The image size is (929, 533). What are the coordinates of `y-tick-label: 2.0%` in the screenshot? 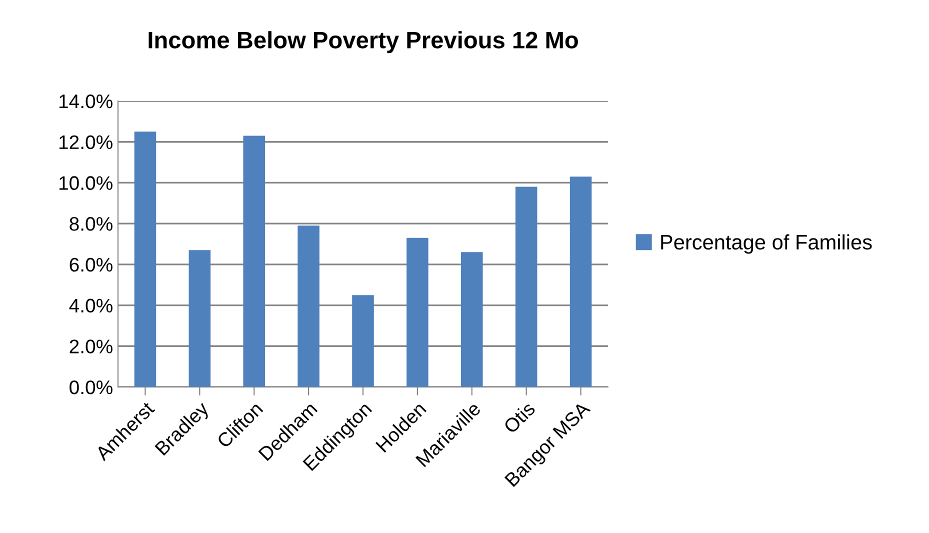 It's located at (91, 347).